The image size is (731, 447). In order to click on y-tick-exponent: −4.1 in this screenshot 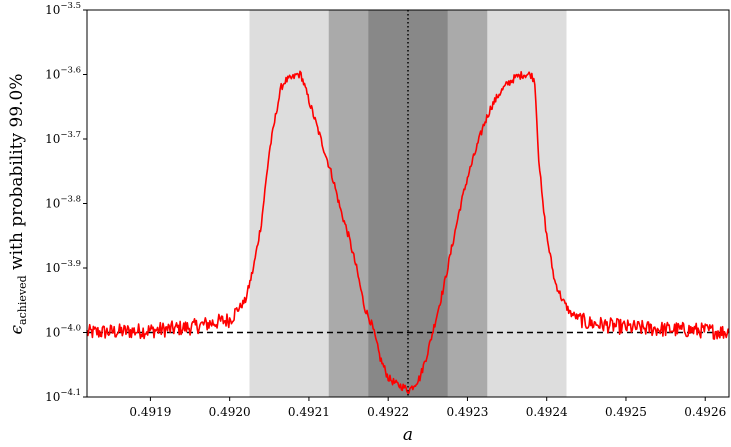, I will do `click(70, 393)`.